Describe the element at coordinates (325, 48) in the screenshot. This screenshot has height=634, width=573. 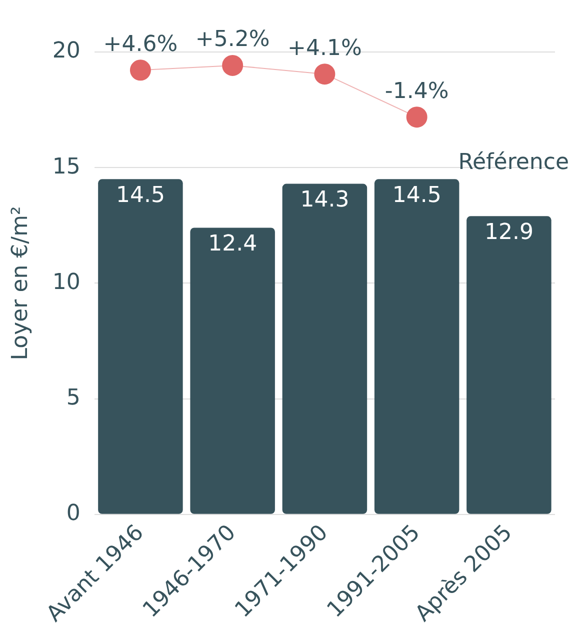
I see `data-label: +4.1%` at that location.